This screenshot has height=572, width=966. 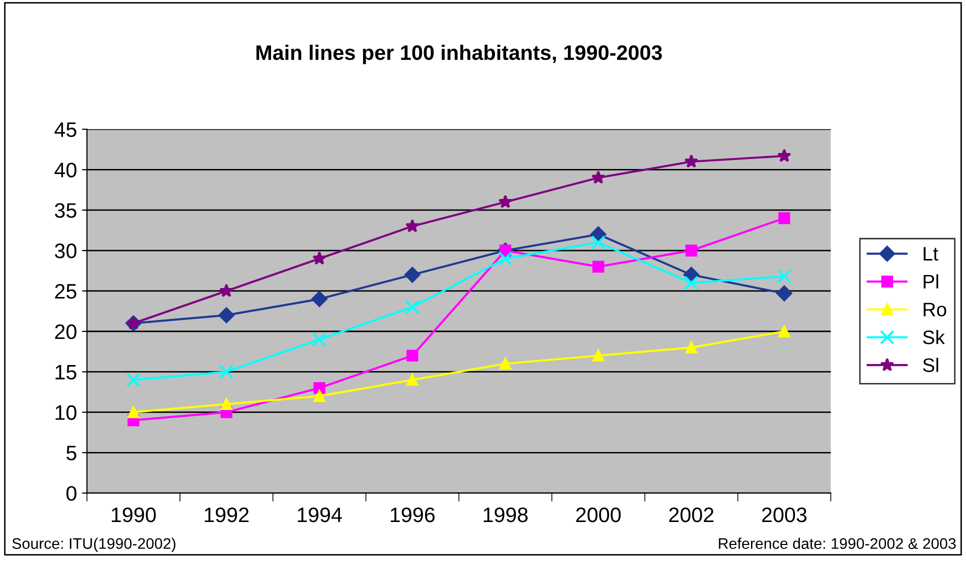 I want to click on x-tick-label: 2002, so click(x=691, y=515).